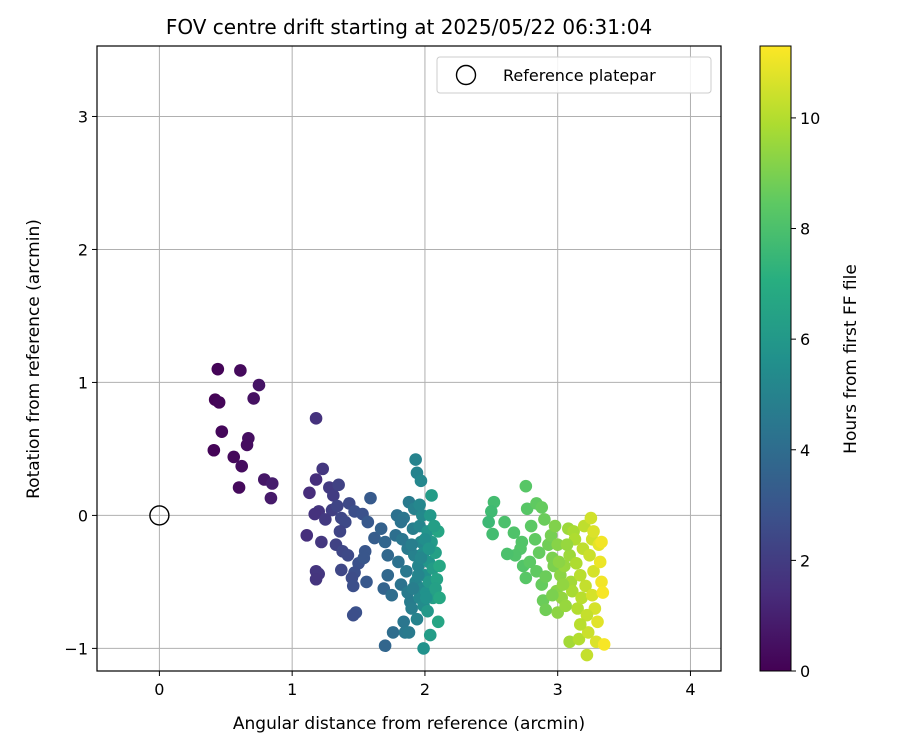 The image size is (900, 750). Describe the element at coordinates (425, 689) in the screenshot. I see `x-tick-label: 2` at that location.